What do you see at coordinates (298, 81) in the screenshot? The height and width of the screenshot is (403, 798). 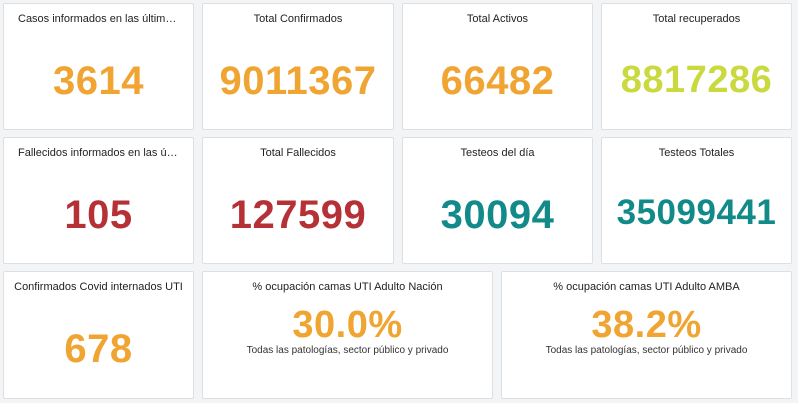 I see `card-value: 9011367` at bounding box center [298, 81].